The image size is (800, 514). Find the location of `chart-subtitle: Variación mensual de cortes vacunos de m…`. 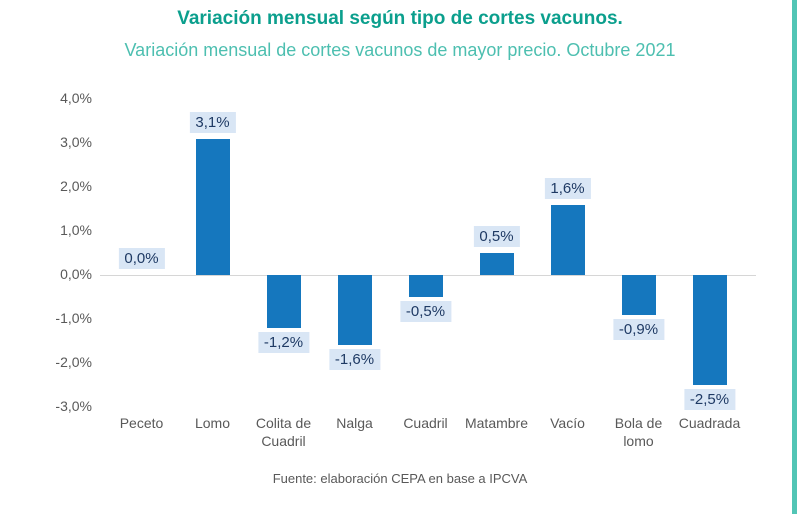

chart-subtitle: Variación mensual de cortes vacunos de m… is located at coordinates (400, 50).